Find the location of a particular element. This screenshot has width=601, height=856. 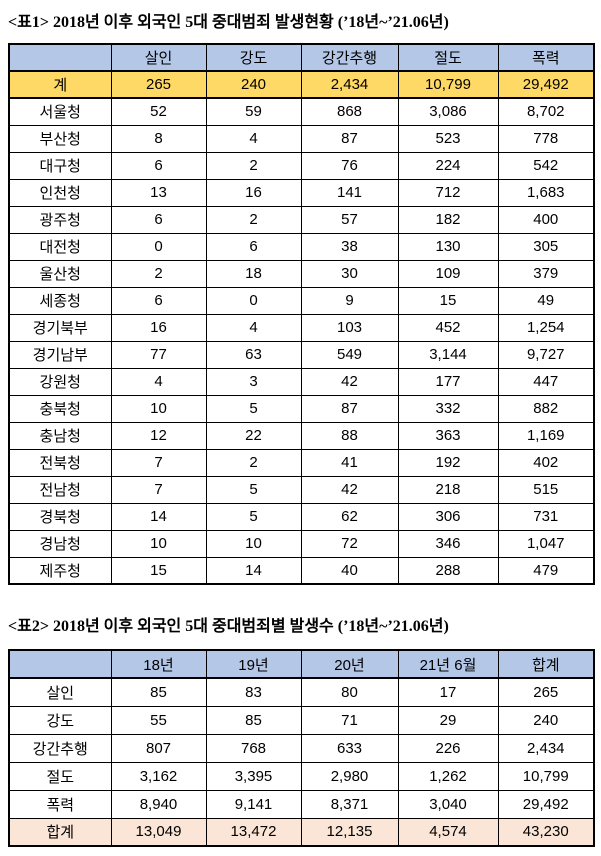

value-cell: 57 is located at coordinates (349, 219).